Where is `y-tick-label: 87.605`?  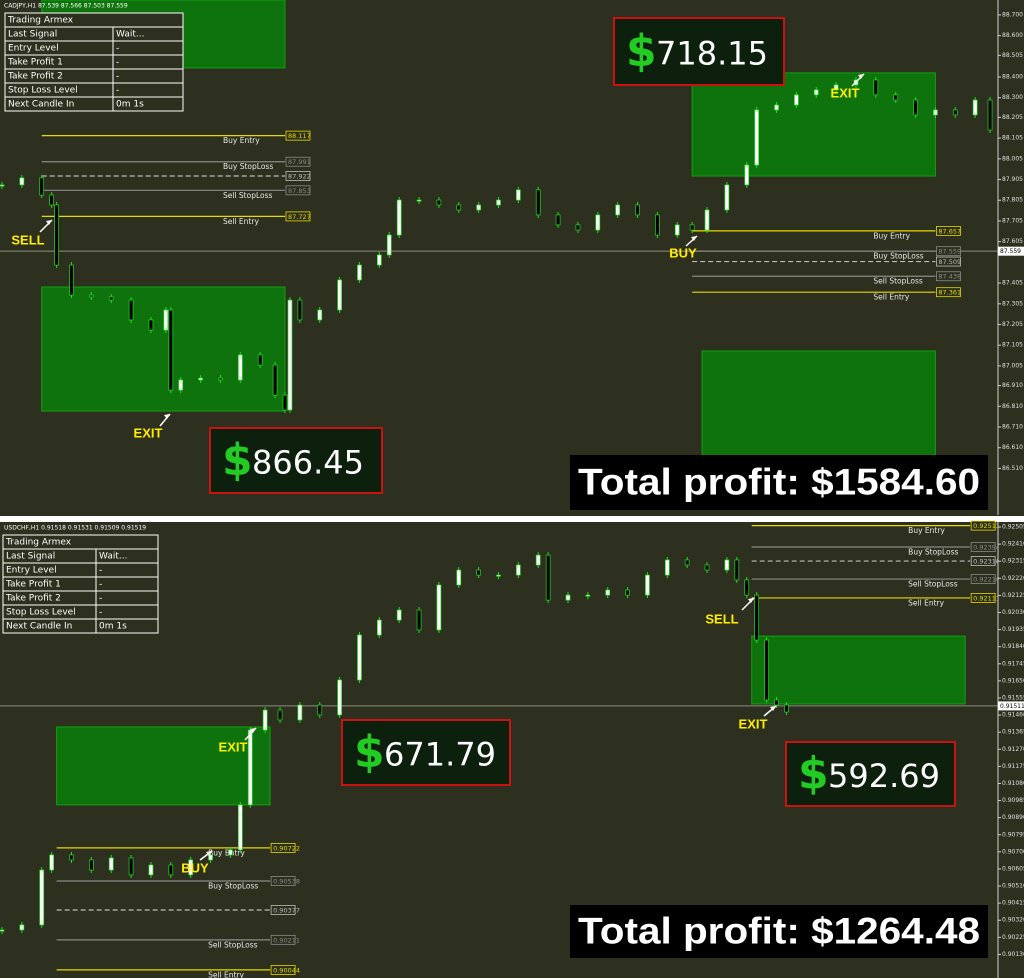 y-tick-label: 87.605 is located at coordinates (1012, 241).